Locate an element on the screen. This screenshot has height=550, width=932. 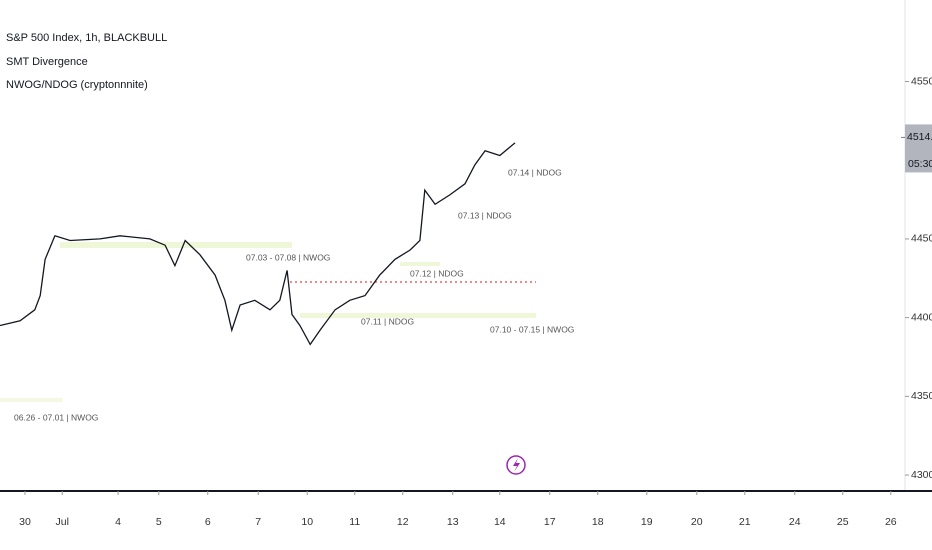
x-tick-label: 5 is located at coordinates (159, 522).